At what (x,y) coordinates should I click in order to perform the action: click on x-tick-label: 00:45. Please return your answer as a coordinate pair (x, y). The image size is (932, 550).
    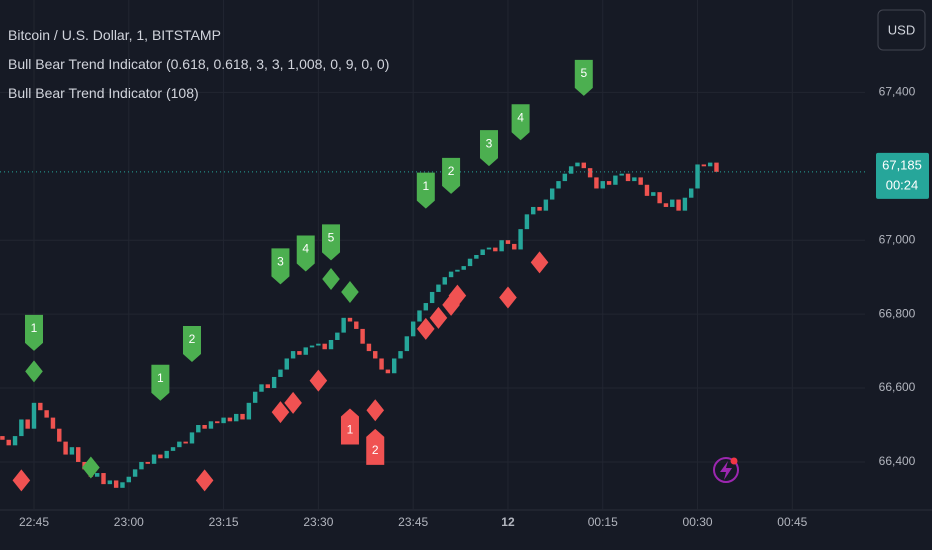
    Looking at the image, I should click on (792, 522).